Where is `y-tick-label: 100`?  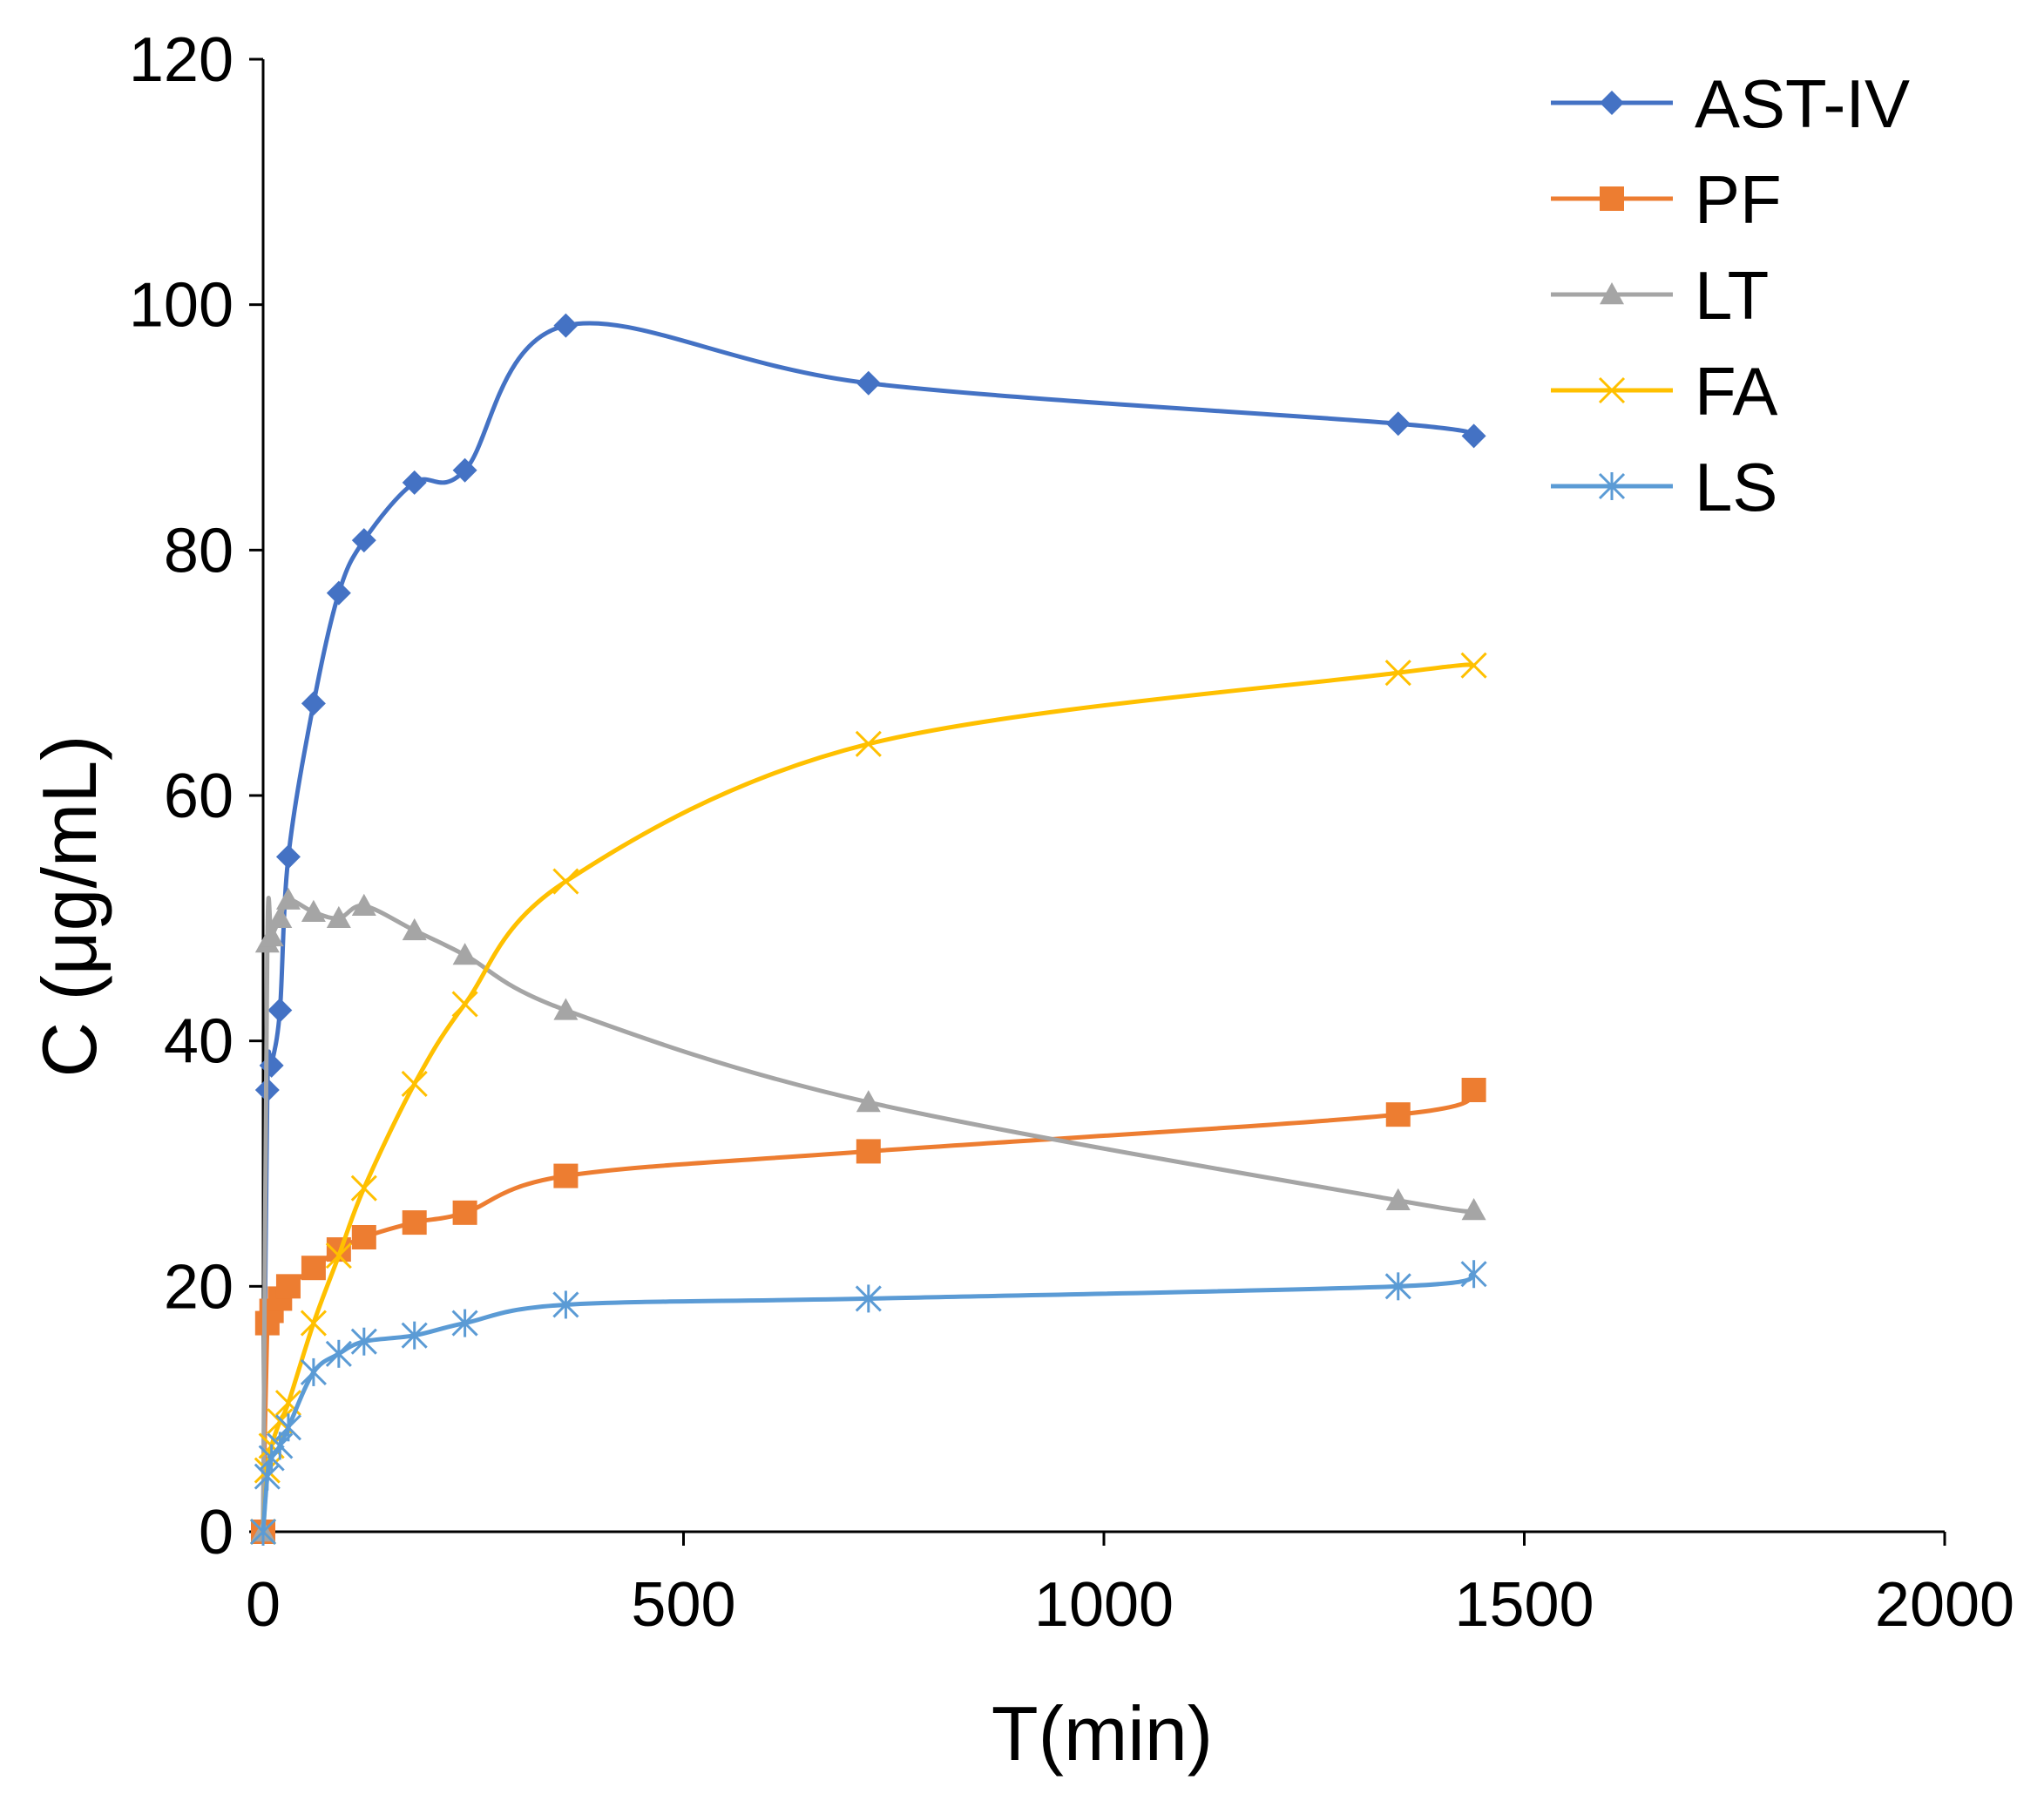 y-tick-label: 100 is located at coordinates (181, 306).